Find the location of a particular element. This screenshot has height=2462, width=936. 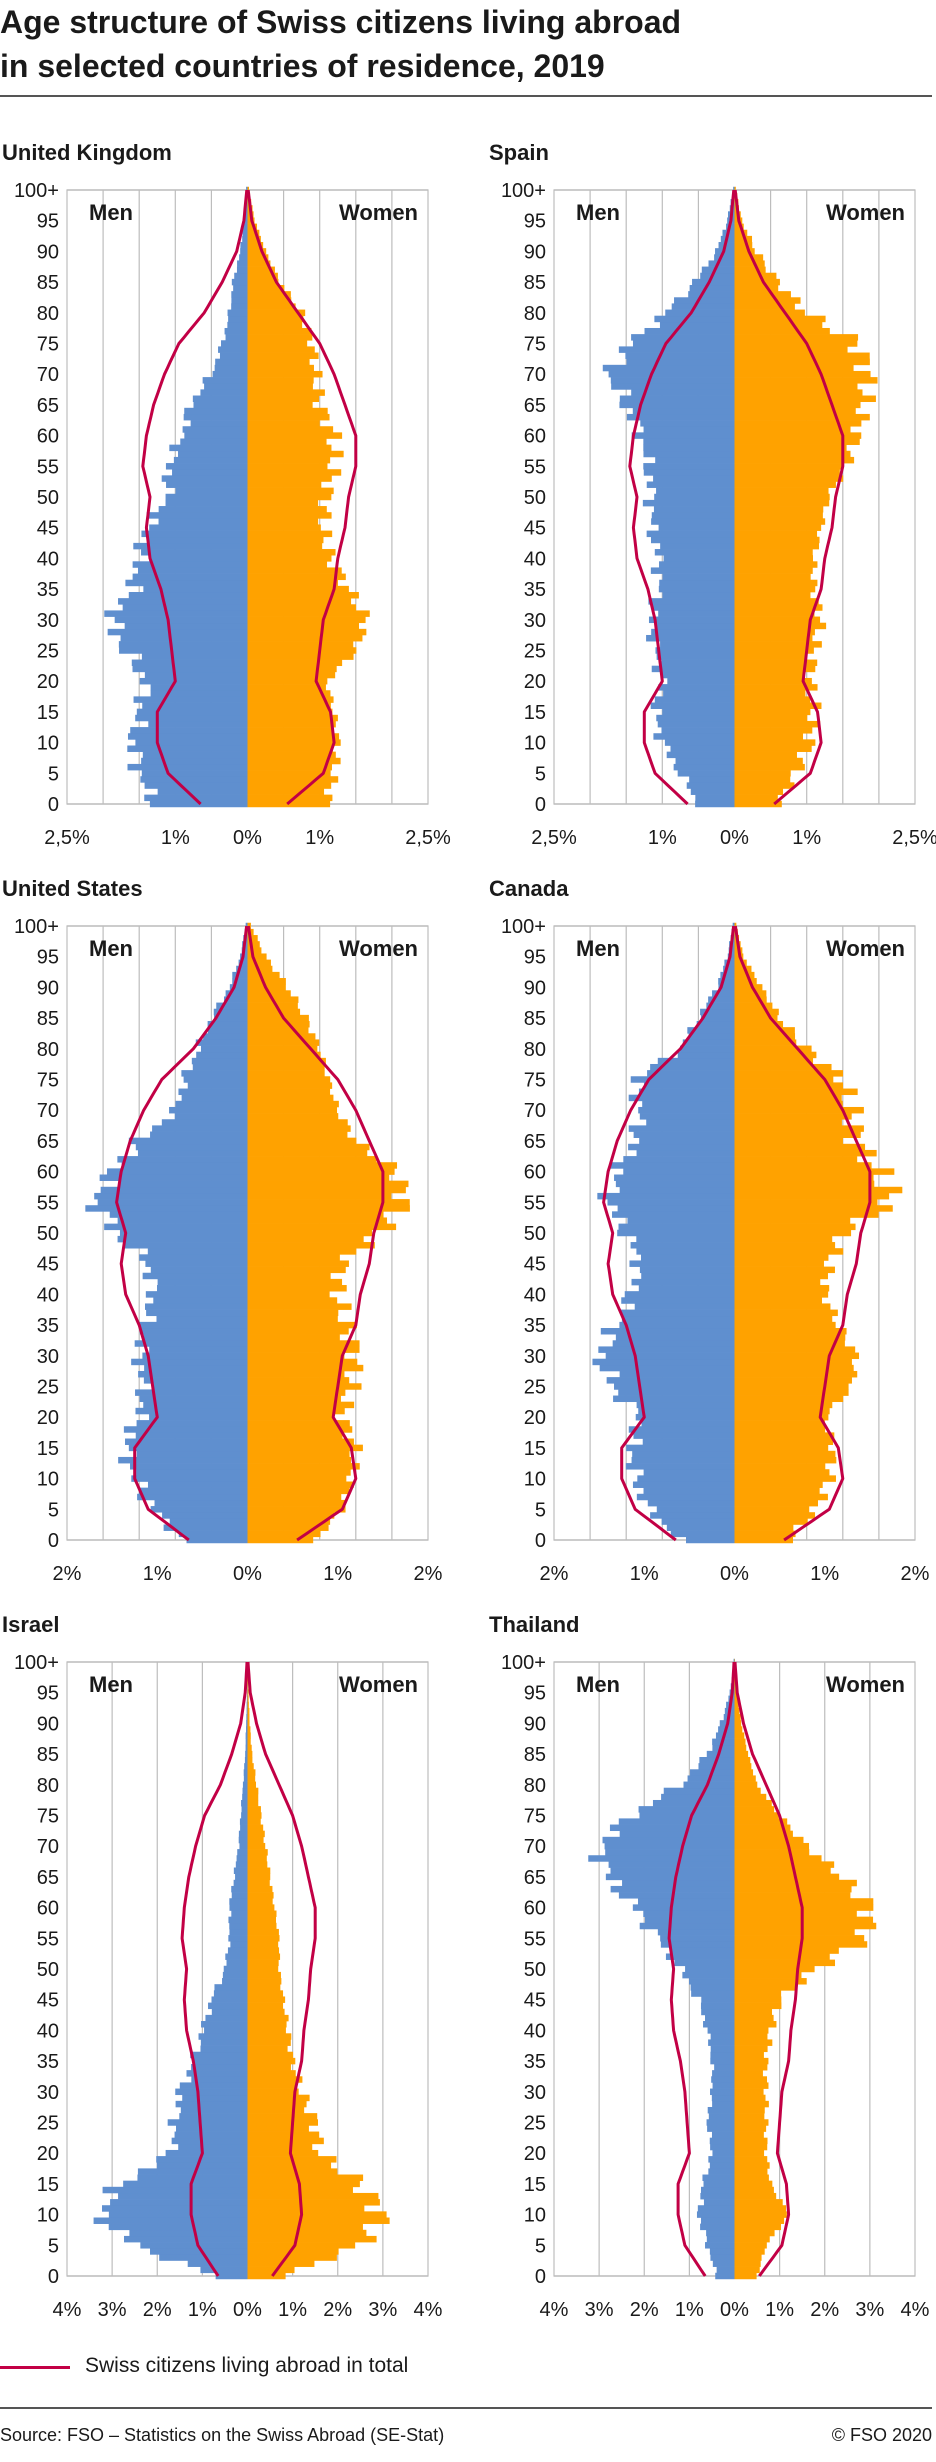

y-tick-label: 65 is located at coordinates (48, 1142).